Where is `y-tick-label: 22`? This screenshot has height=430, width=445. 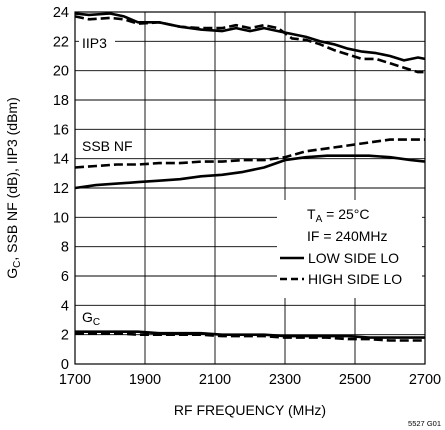 y-tick-label: 22 is located at coordinates (61, 42).